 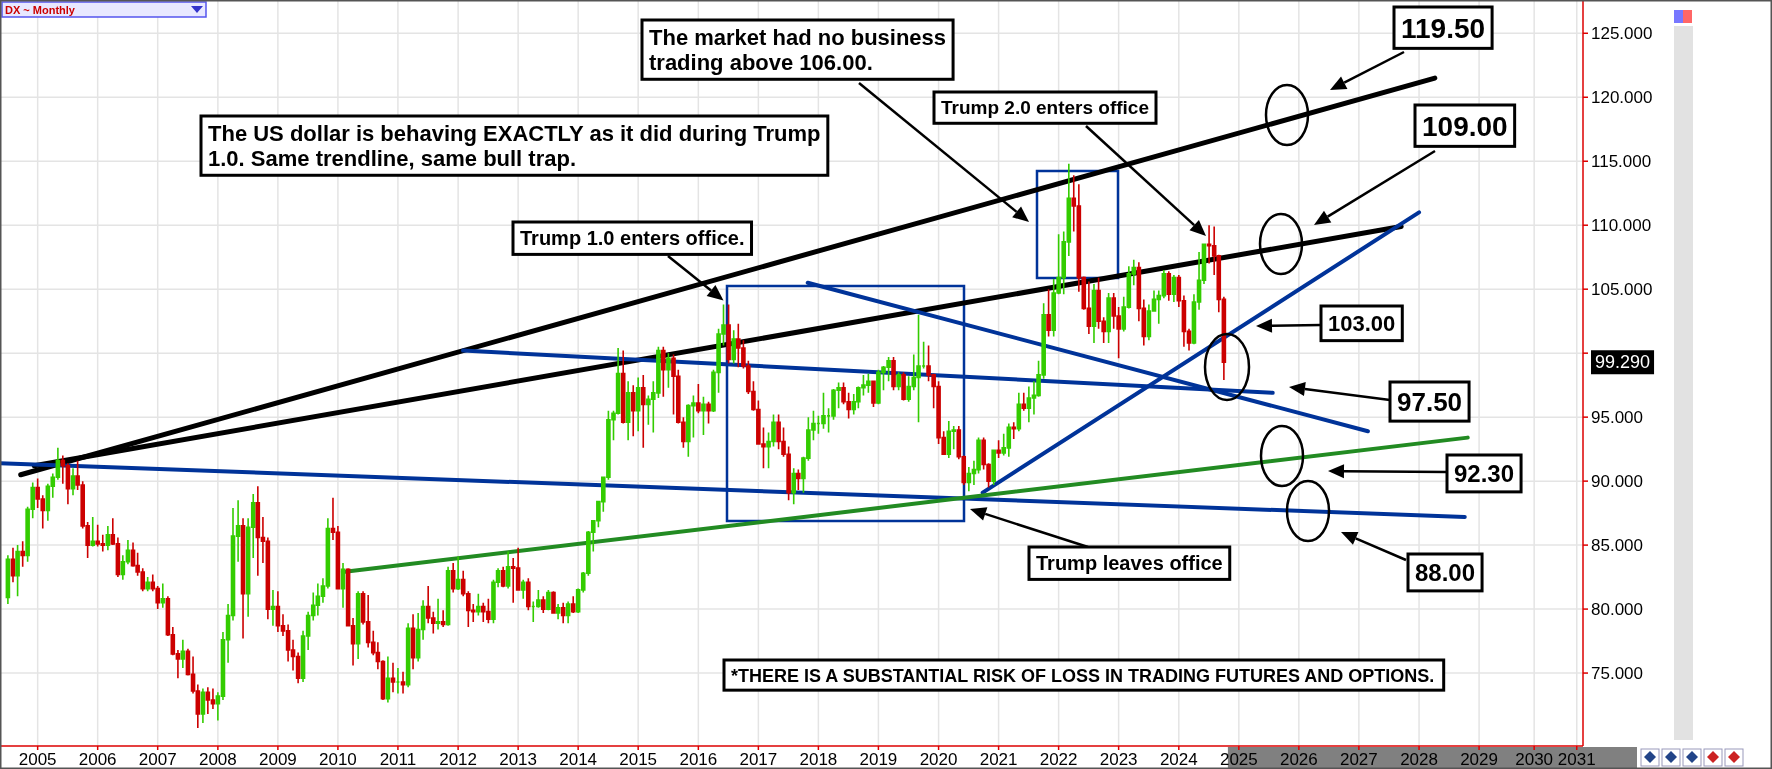 What do you see at coordinates (458, 759) in the screenshot?
I see `x-tick-label: 2012` at bounding box center [458, 759].